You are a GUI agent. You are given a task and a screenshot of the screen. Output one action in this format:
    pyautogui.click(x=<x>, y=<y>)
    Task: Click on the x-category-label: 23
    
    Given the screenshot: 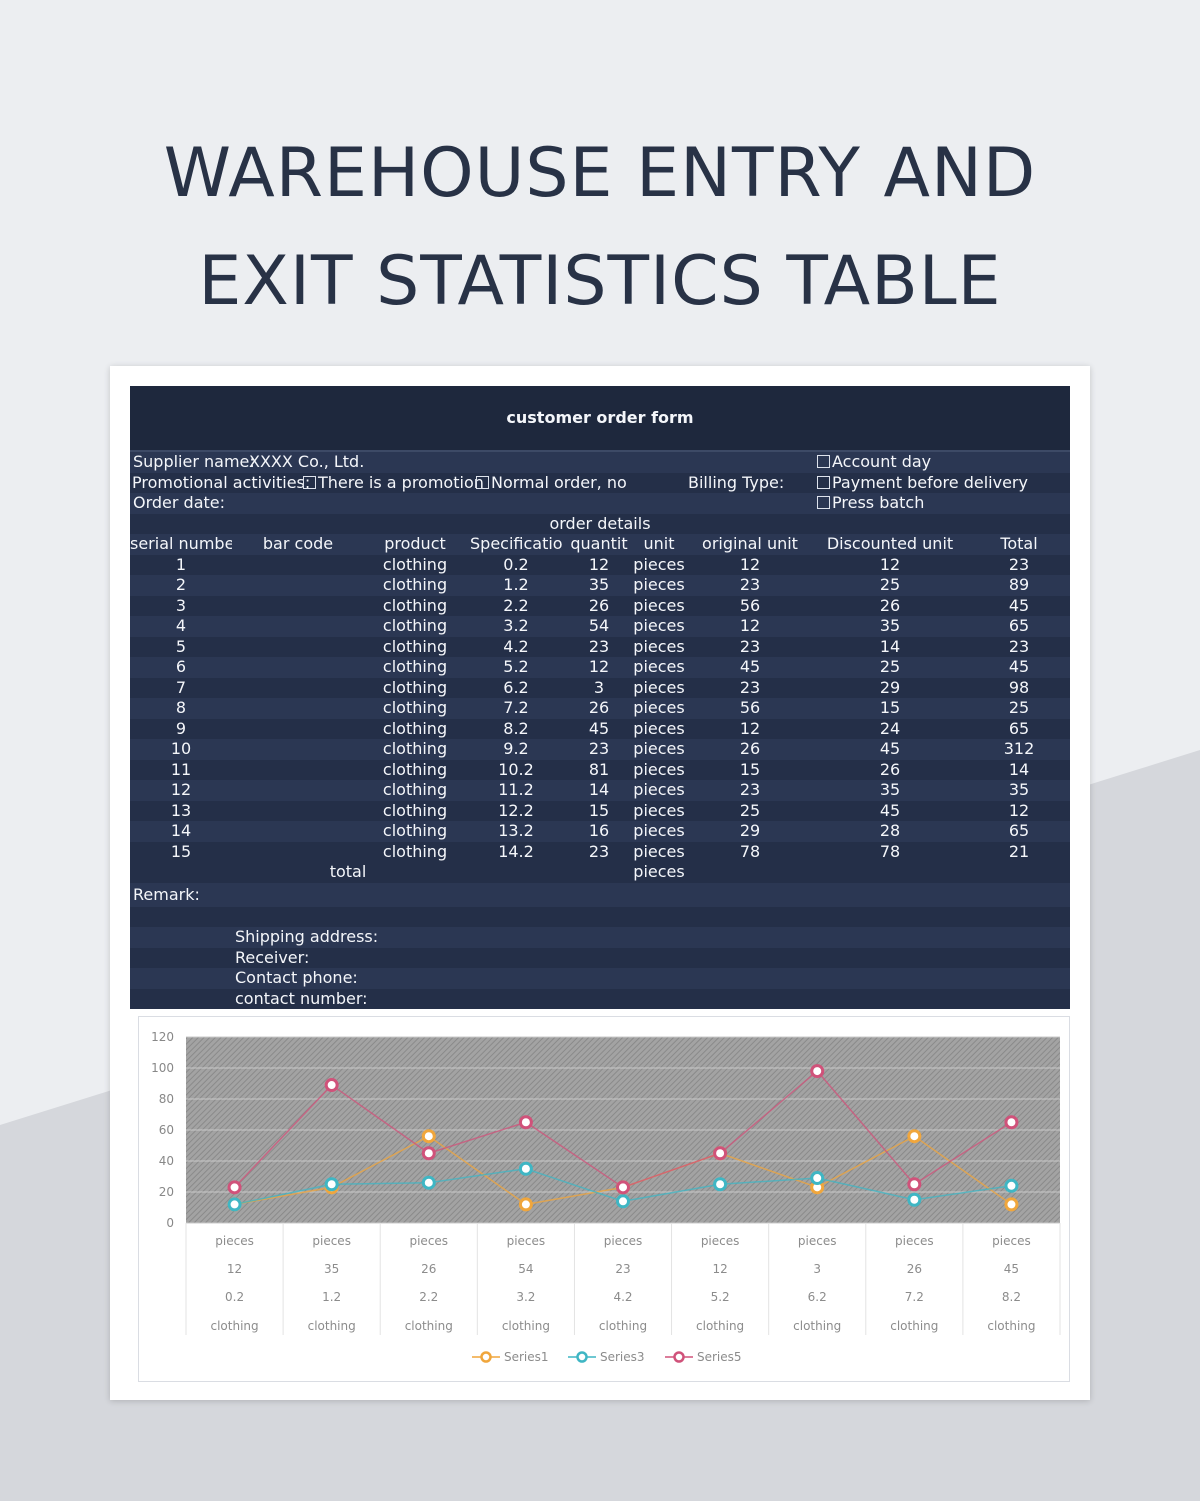 What is the action you would take?
    pyautogui.click(x=622, y=1269)
    